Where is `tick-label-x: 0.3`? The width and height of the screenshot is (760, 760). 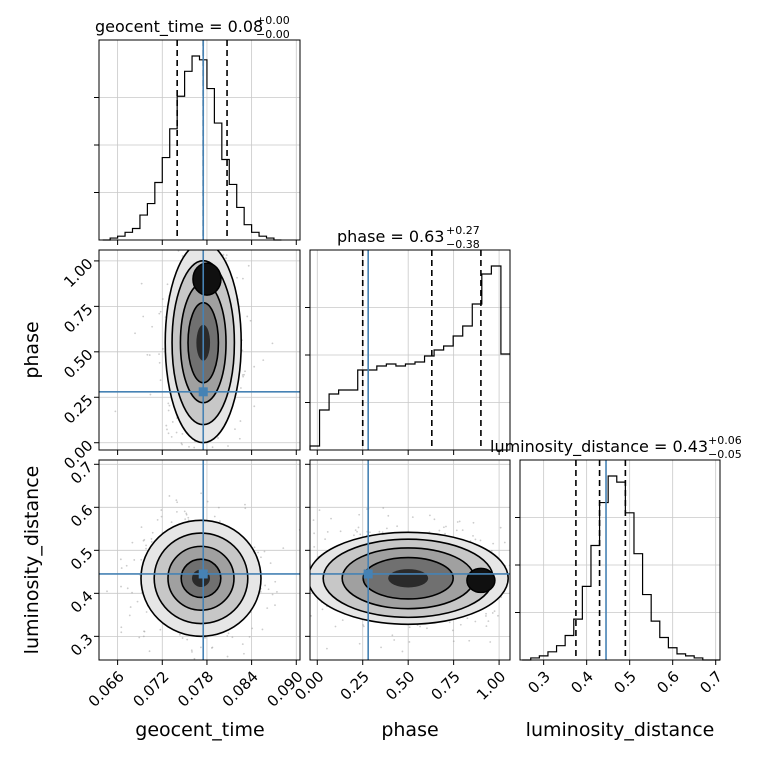 tick-label-x: 0.3 is located at coordinates (539, 683).